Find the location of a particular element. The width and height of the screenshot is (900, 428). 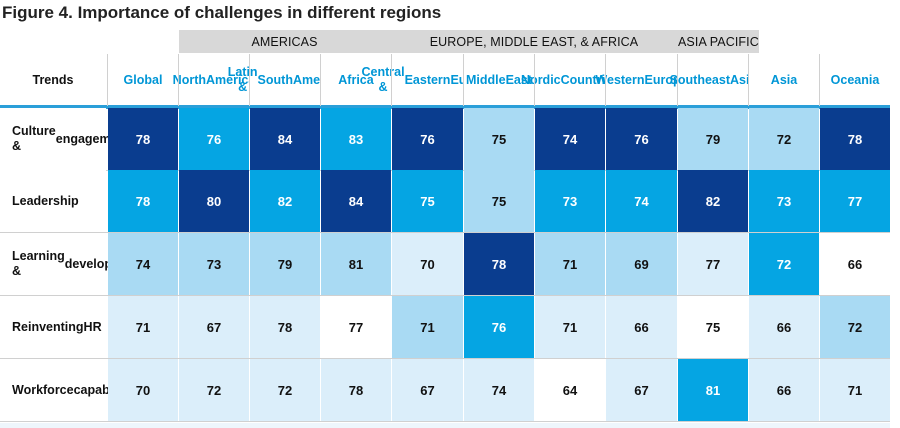

label-line: Eastern is located at coordinates (427, 79).